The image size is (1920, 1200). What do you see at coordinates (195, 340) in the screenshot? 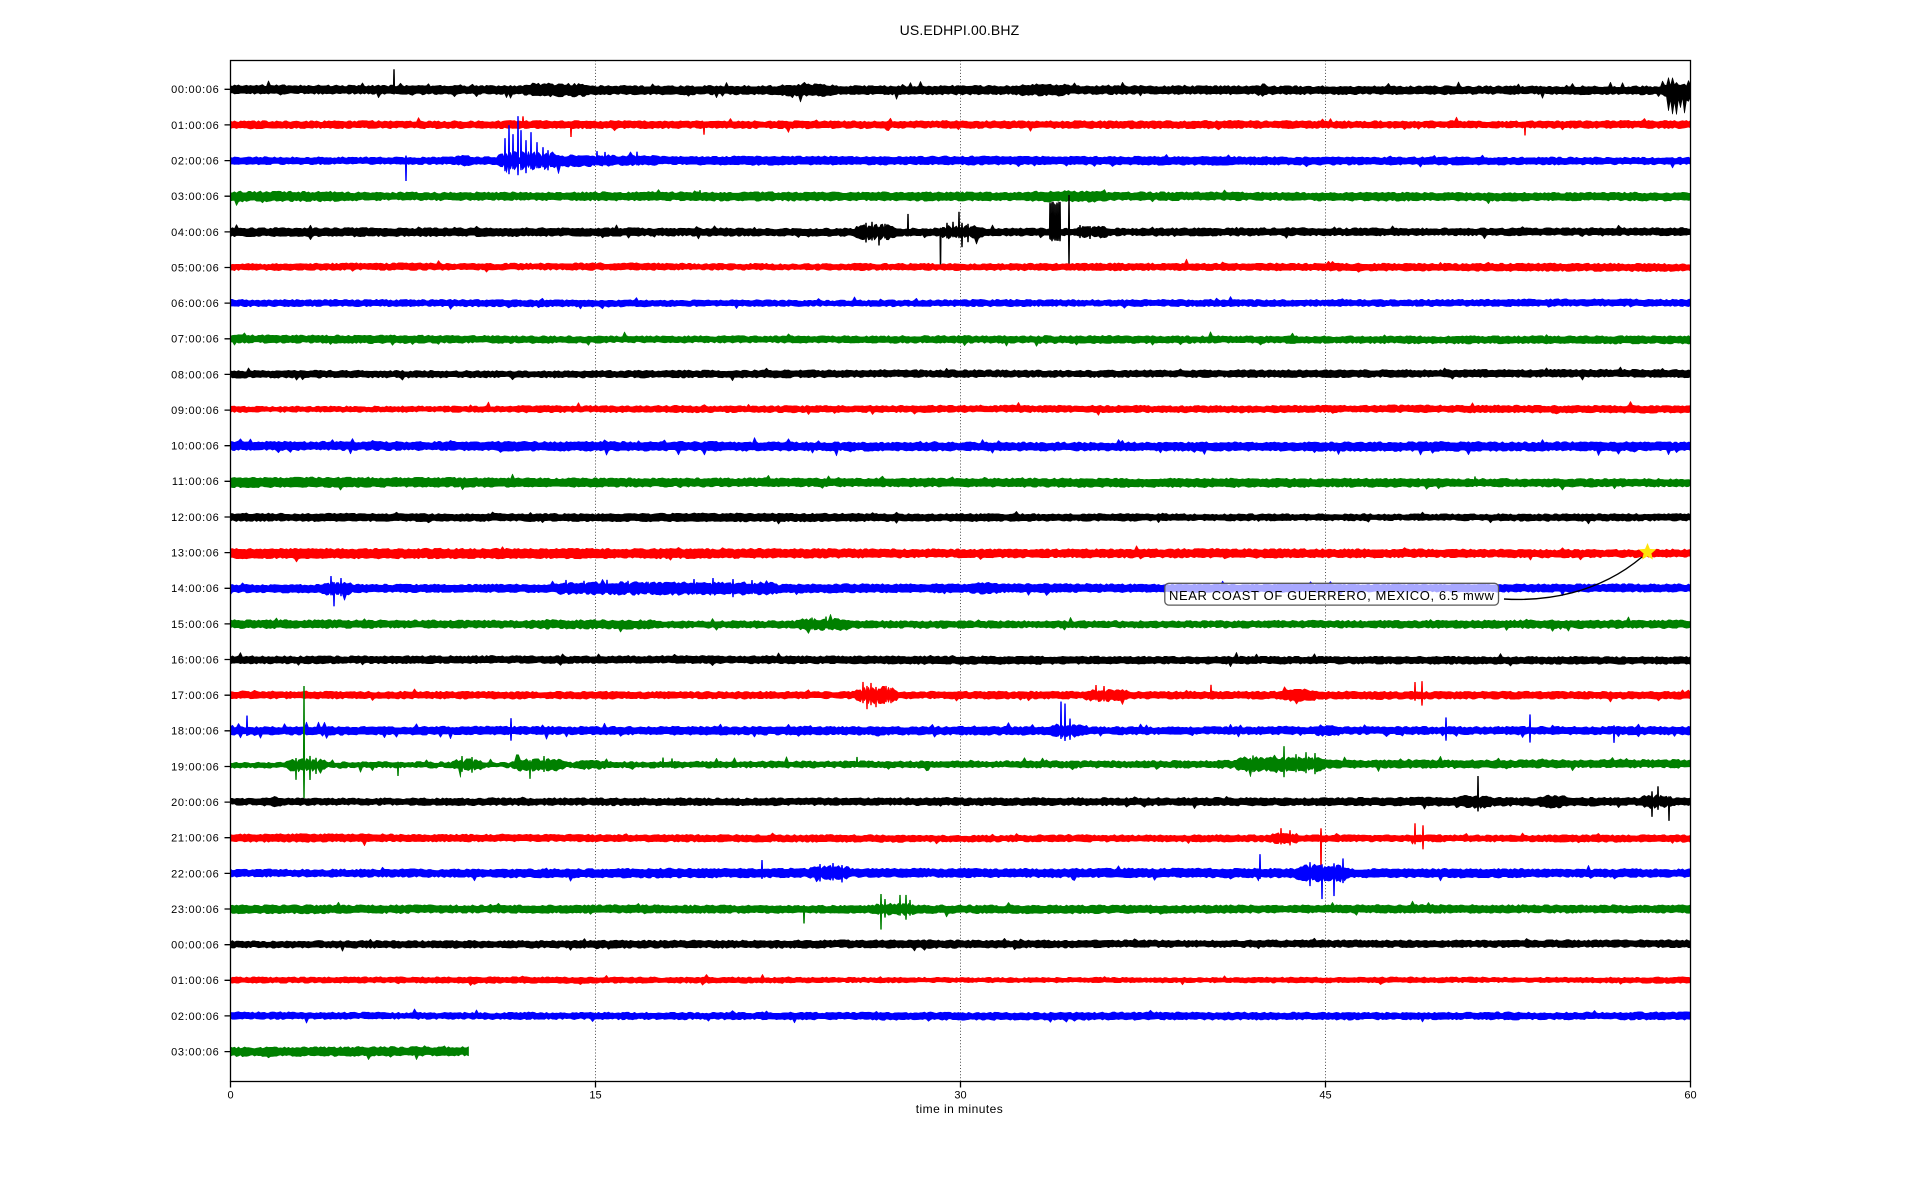
I see `svg-text: 07:00:06` at bounding box center [195, 340].